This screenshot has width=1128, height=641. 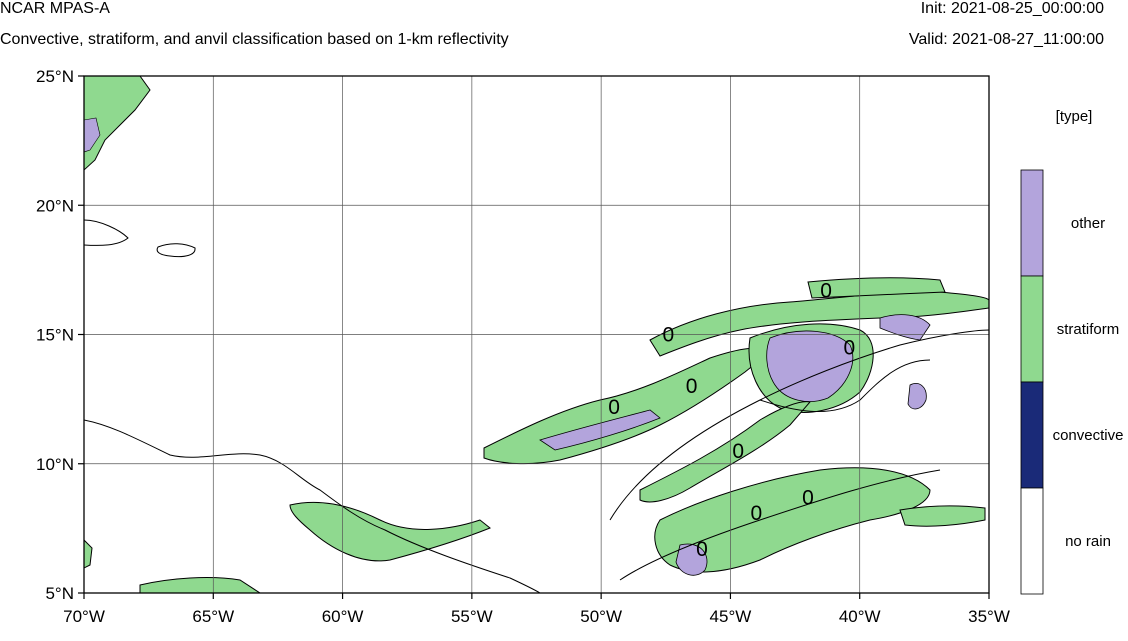 What do you see at coordinates (1088, 541) in the screenshot?
I see `legend-label: no rain` at bounding box center [1088, 541].